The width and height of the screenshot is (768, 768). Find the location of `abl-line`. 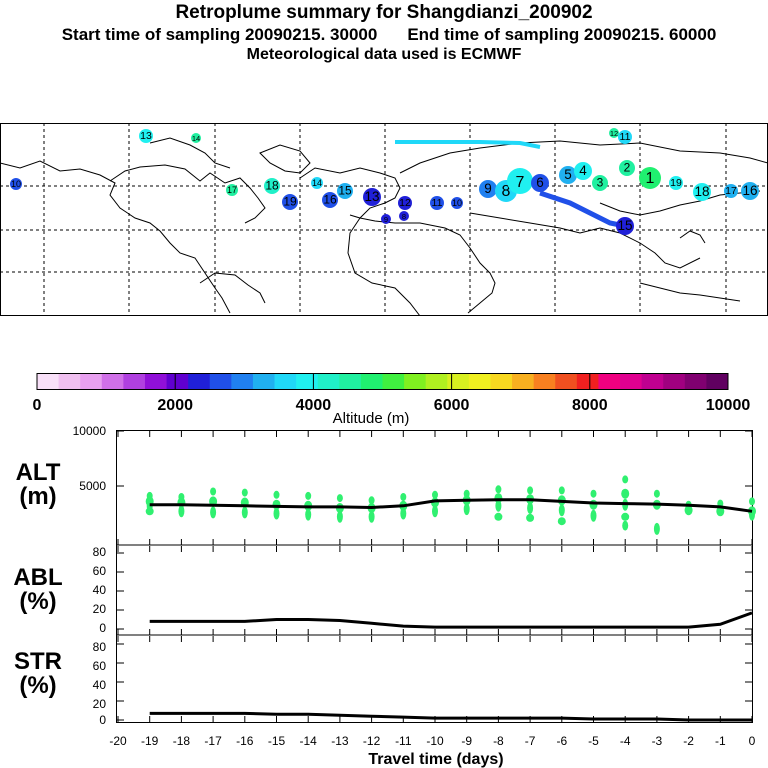

abl-line is located at coordinates (451, 620).